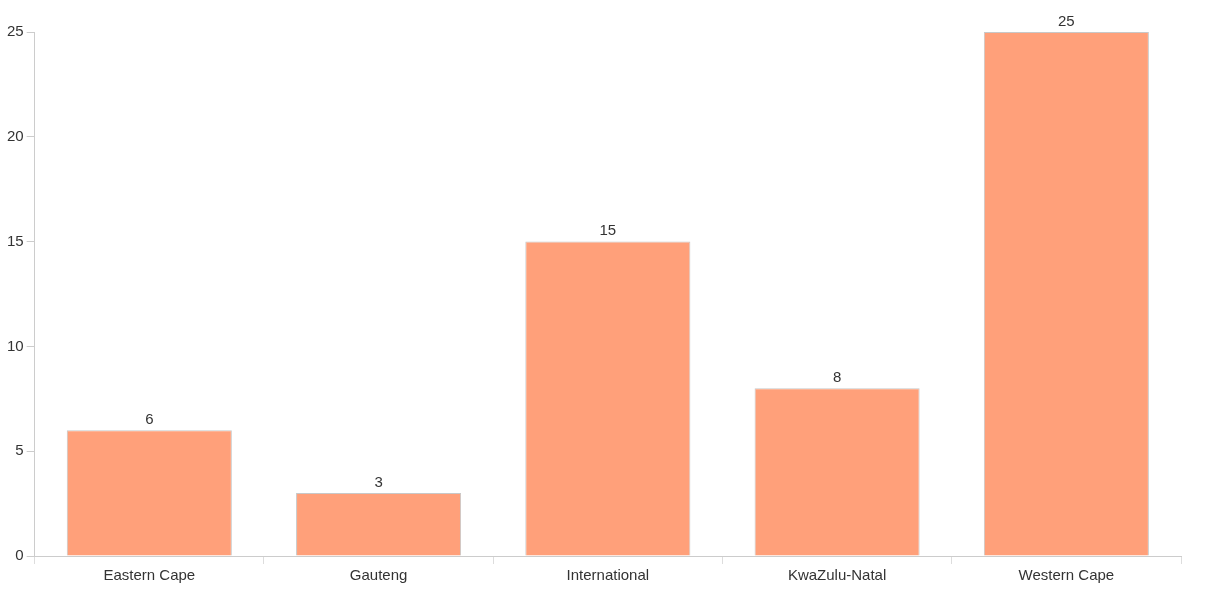 This screenshot has width=1213, height=608. What do you see at coordinates (15, 135) in the screenshot?
I see `y-tick-label: 20` at bounding box center [15, 135].